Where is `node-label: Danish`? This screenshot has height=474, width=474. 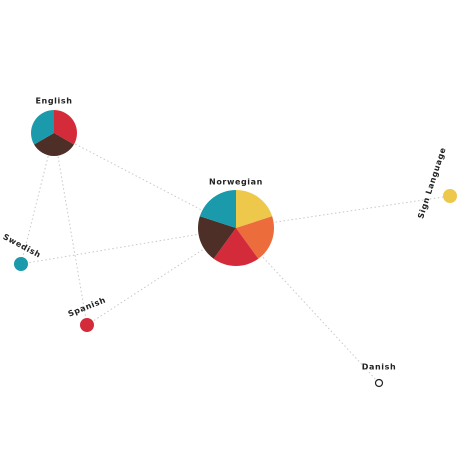 node-label: Danish is located at coordinates (379, 367).